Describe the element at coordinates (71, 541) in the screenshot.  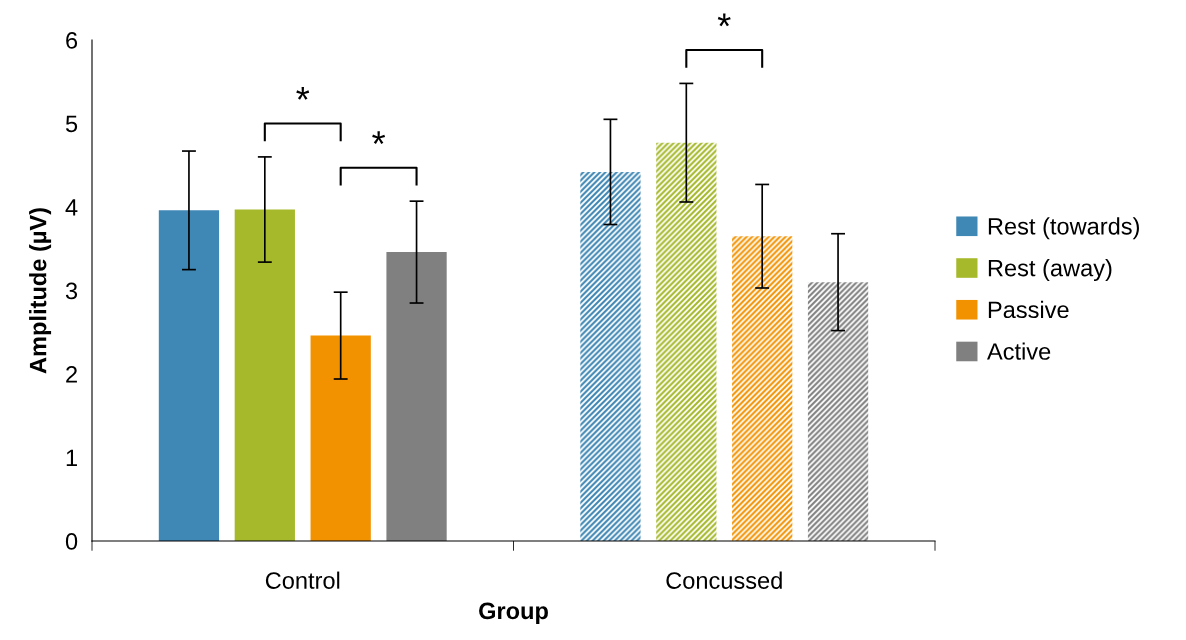
I see `y-tick-label: 0` at that location.